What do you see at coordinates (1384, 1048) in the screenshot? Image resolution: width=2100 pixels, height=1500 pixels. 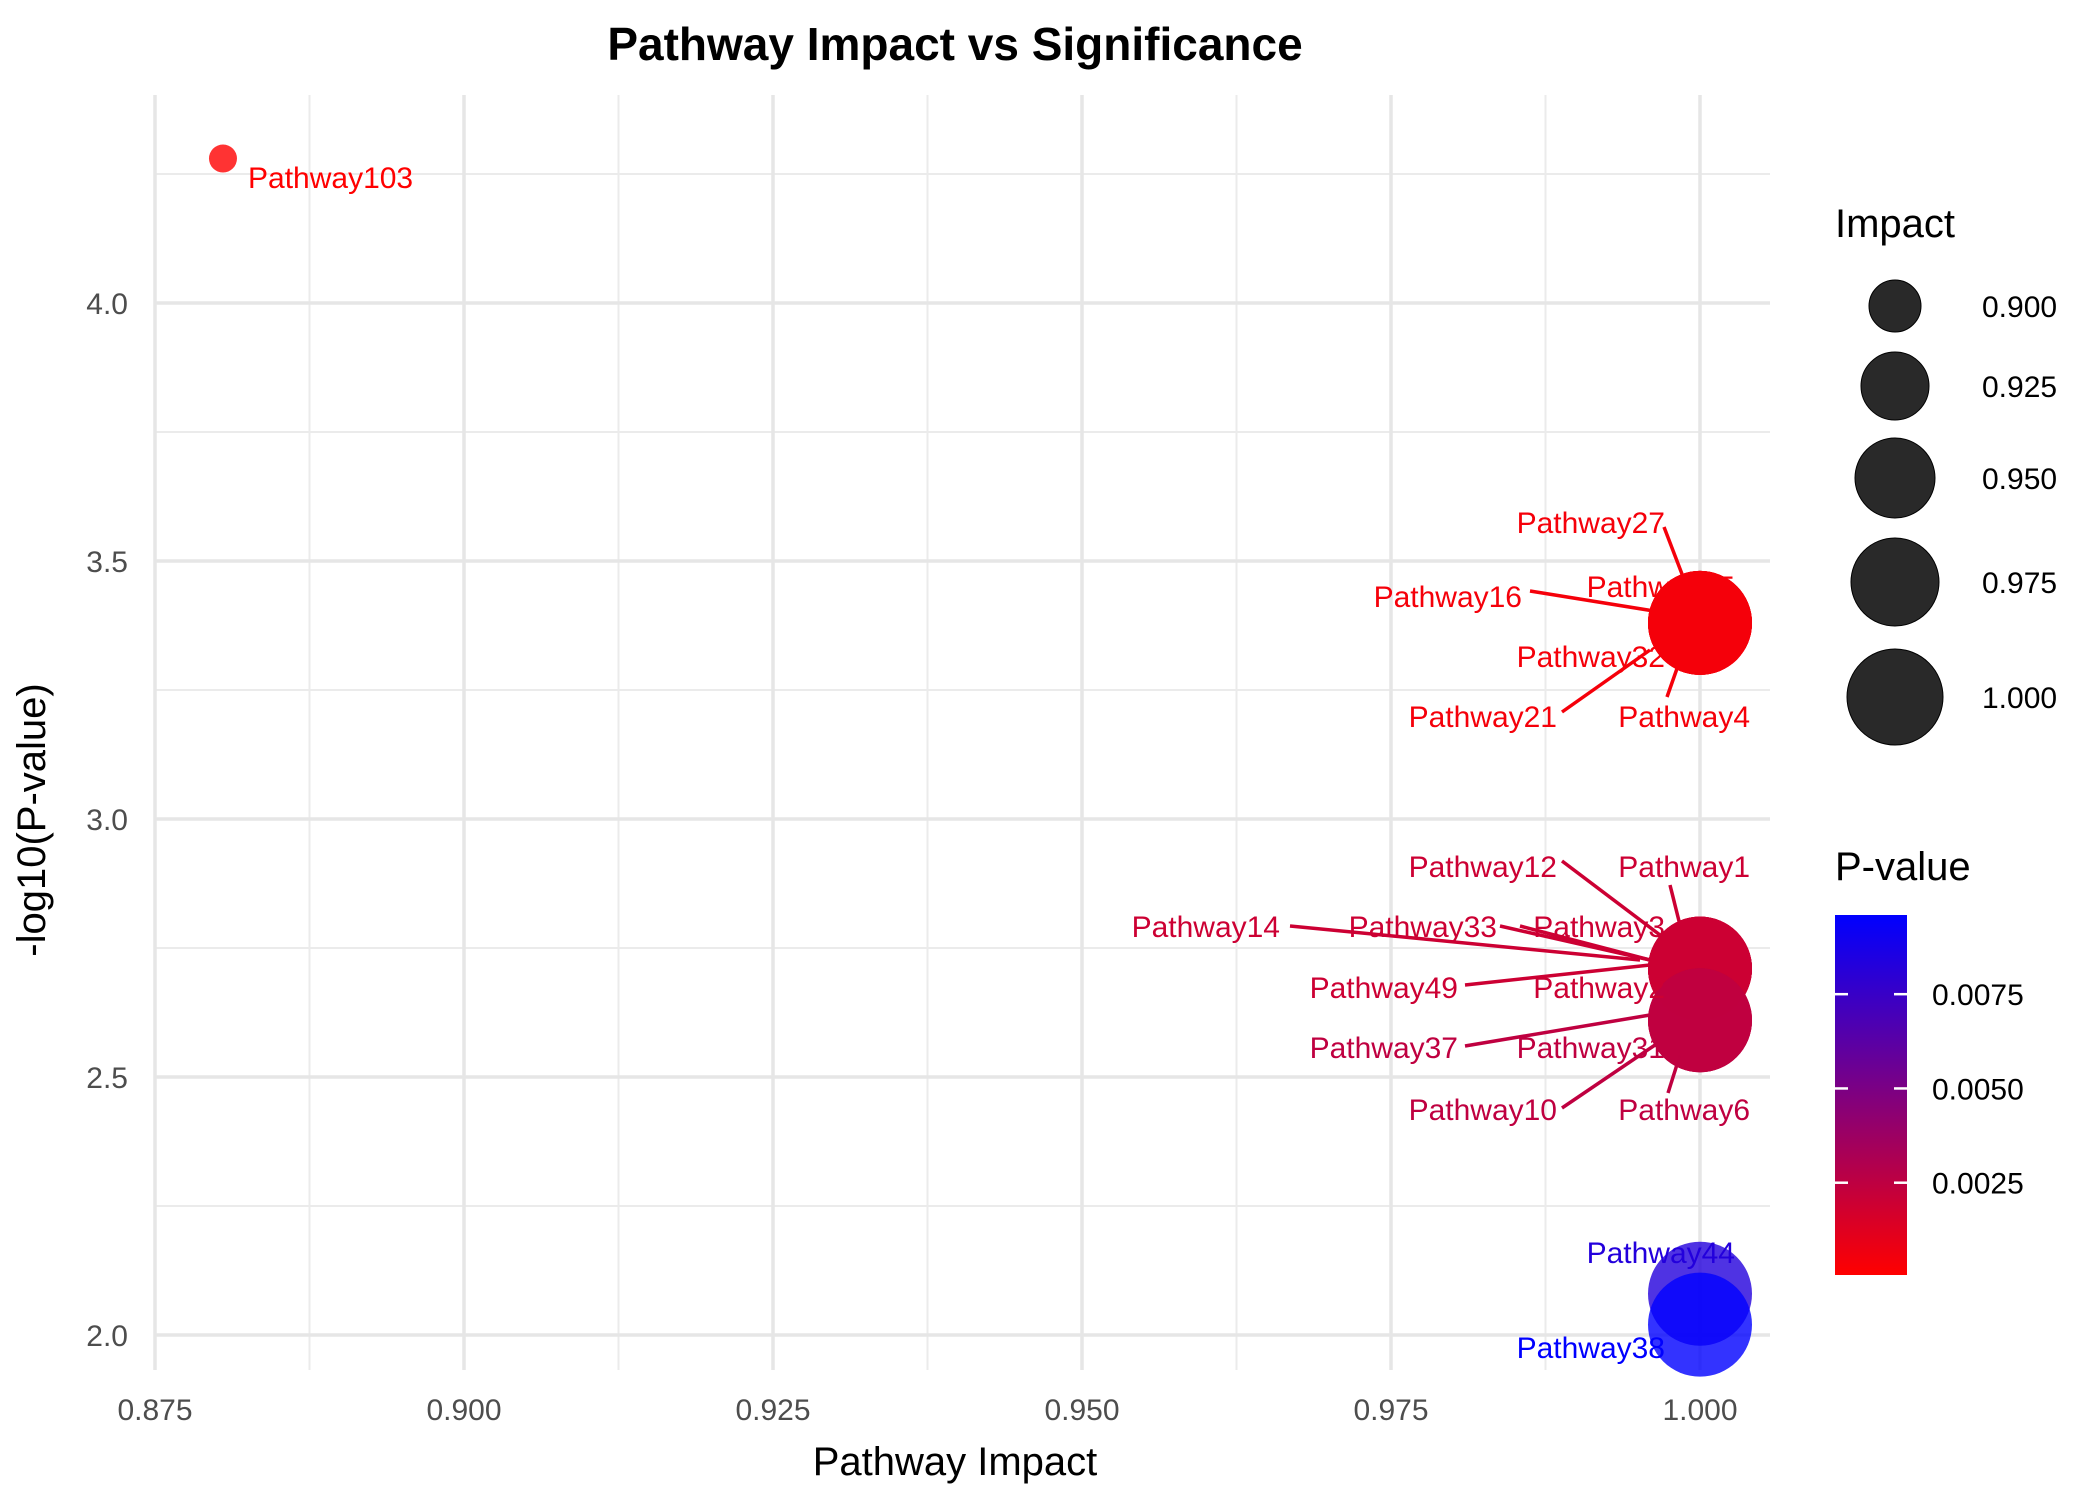 I see `point-label: Pathway37` at bounding box center [1384, 1048].